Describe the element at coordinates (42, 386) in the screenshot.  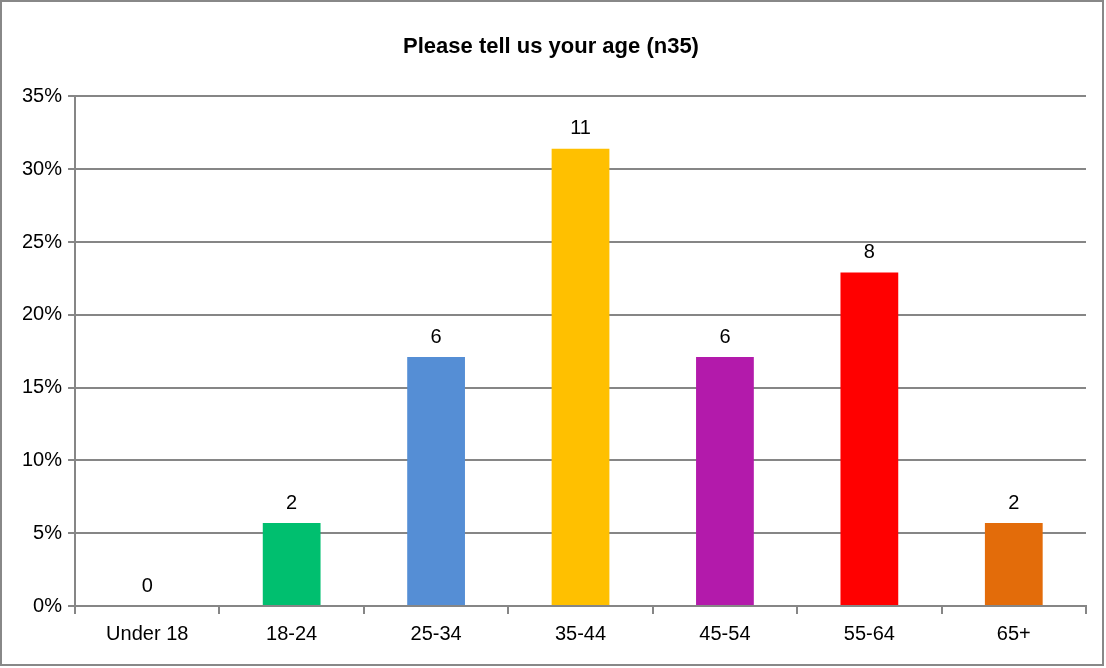
I see `y-tick-label: 15%` at that location.